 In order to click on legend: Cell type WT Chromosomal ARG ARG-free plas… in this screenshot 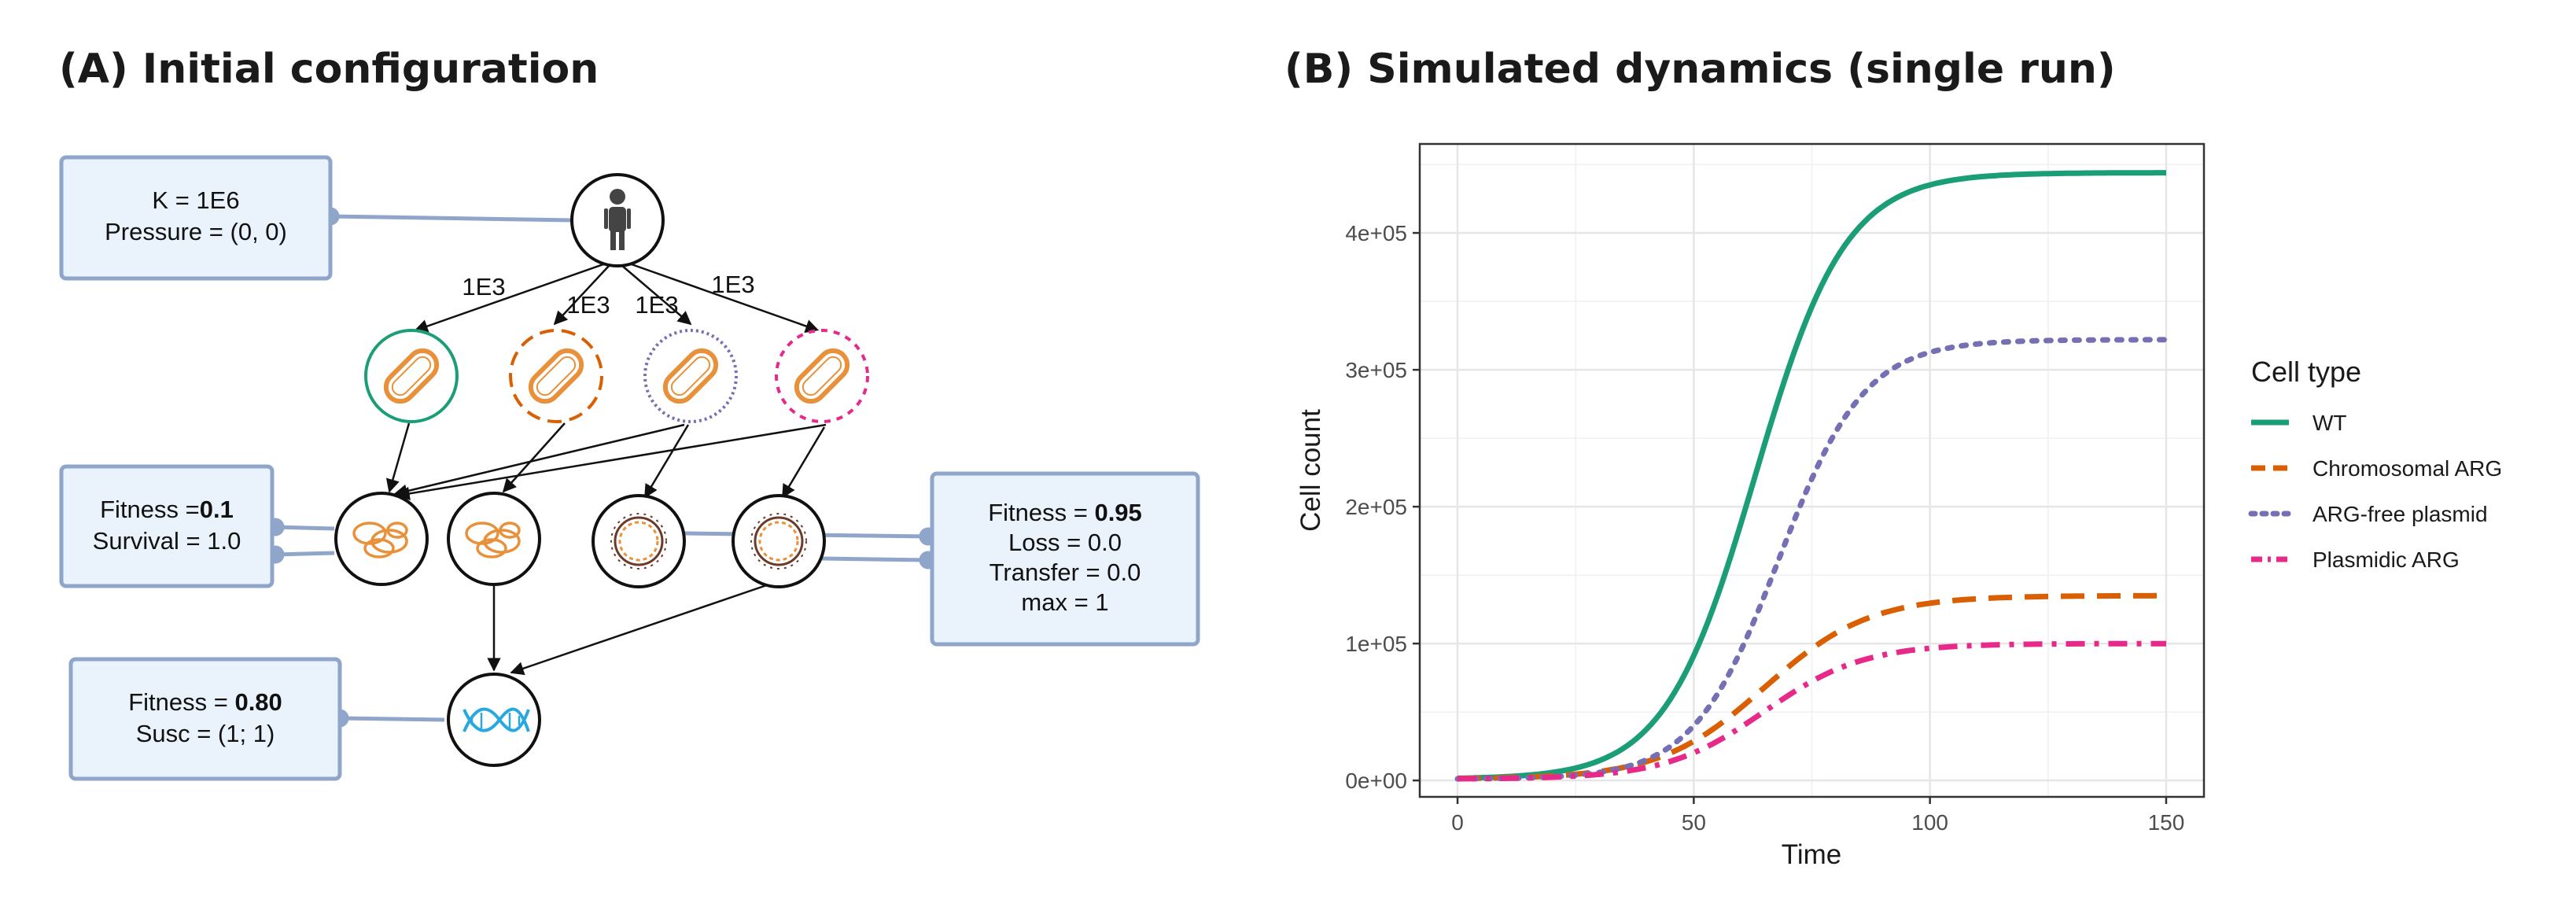, I will do `click(2375, 464)`.